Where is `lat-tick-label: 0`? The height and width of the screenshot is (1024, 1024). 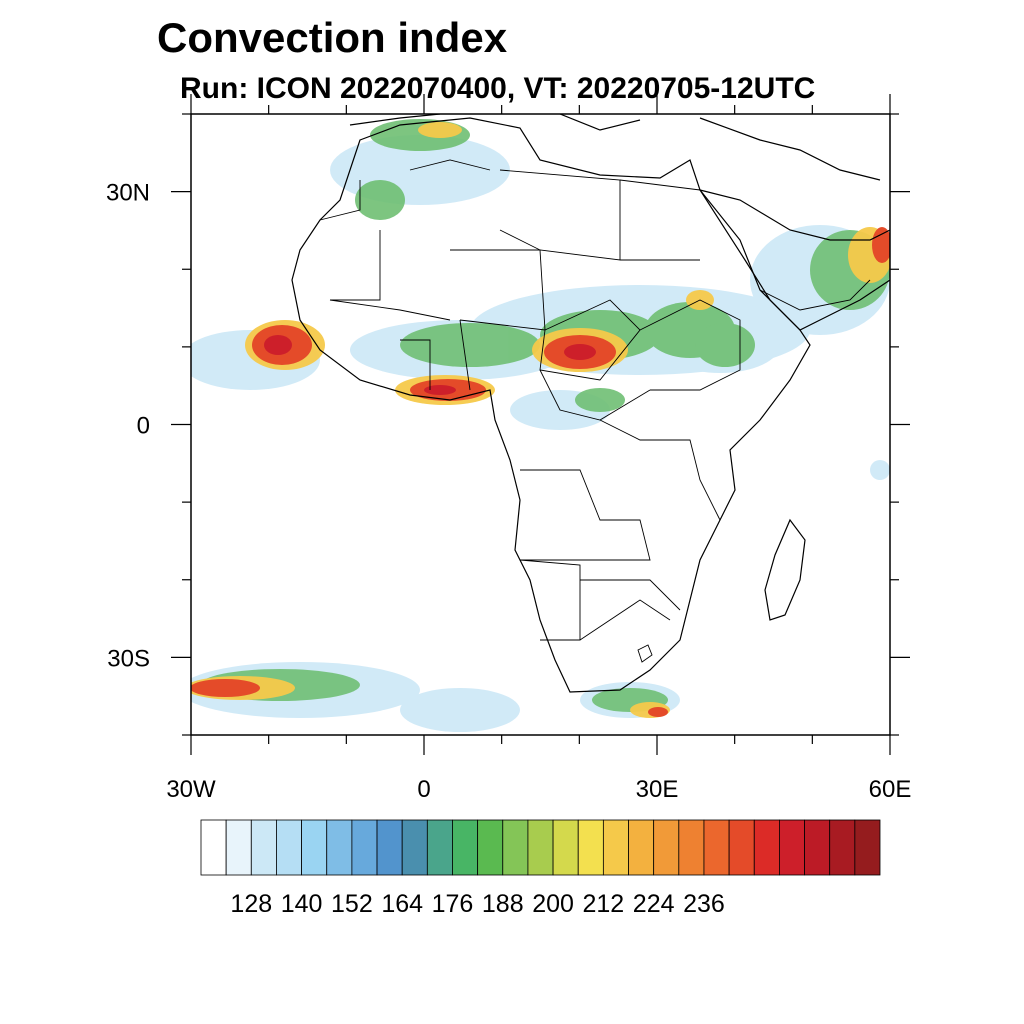 lat-tick-label: 0 is located at coordinates (143, 426).